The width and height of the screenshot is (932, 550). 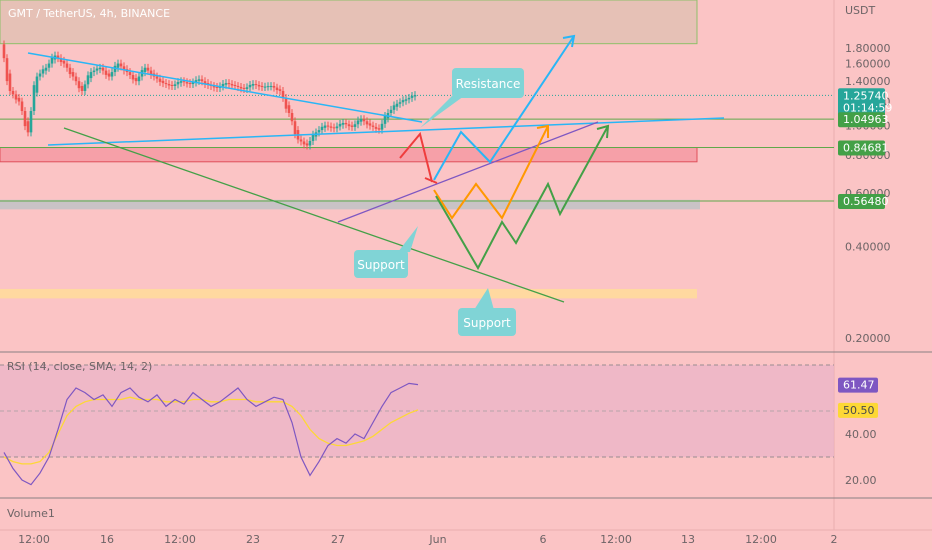 What do you see at coordinates (386, 252) in the screenshot?
I see `support-callout-1: Support` at bounding box center [386, 252].